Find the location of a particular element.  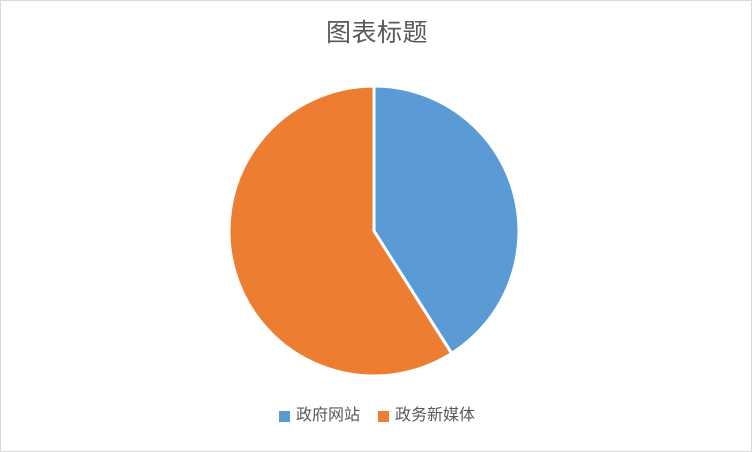

legend-item-government-website: 政府网站 is located at coordinates (319, 416).